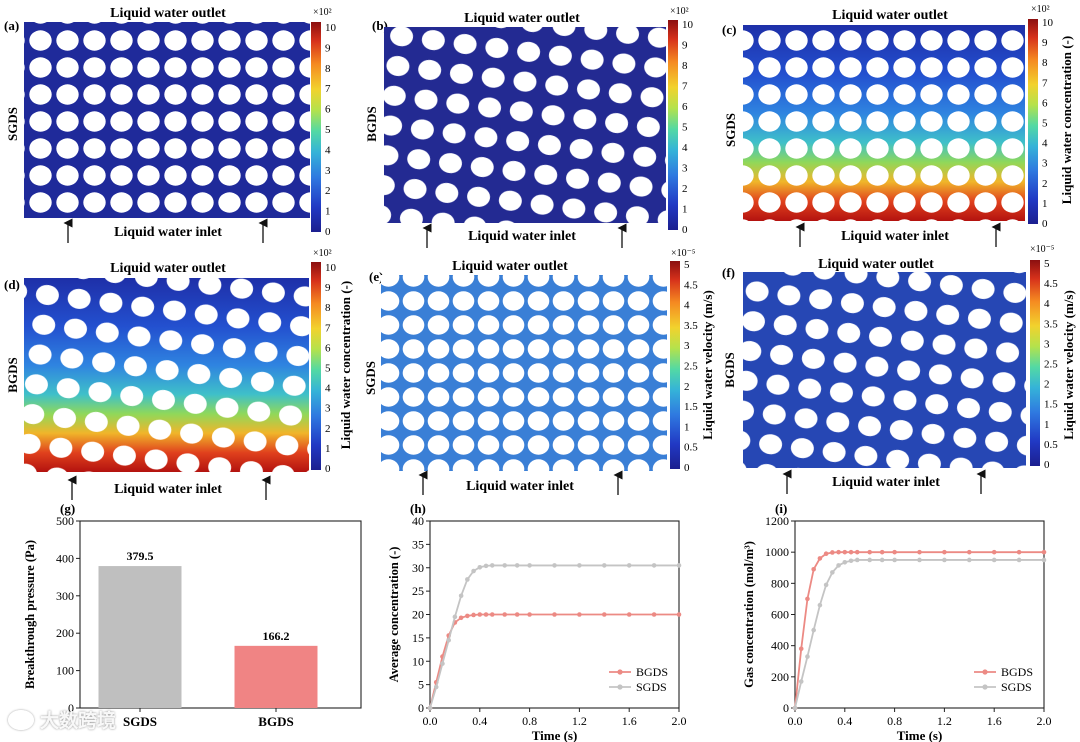 This screenshot has height=742, width=1080. I want to click on panel-label: (i), so click(781, 508).